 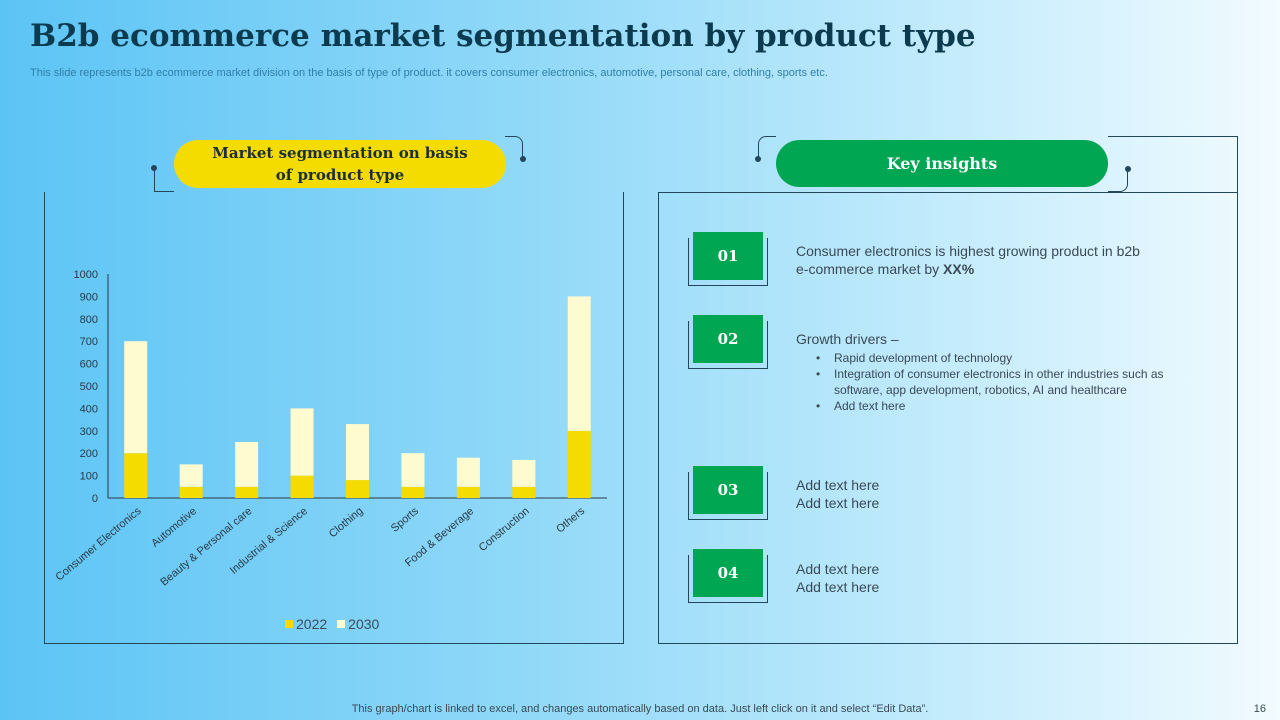 What do you see at coordinates (89, 454) in the screenshot?
I see `y-tick-label: 200` at bounding box center [89, 454].